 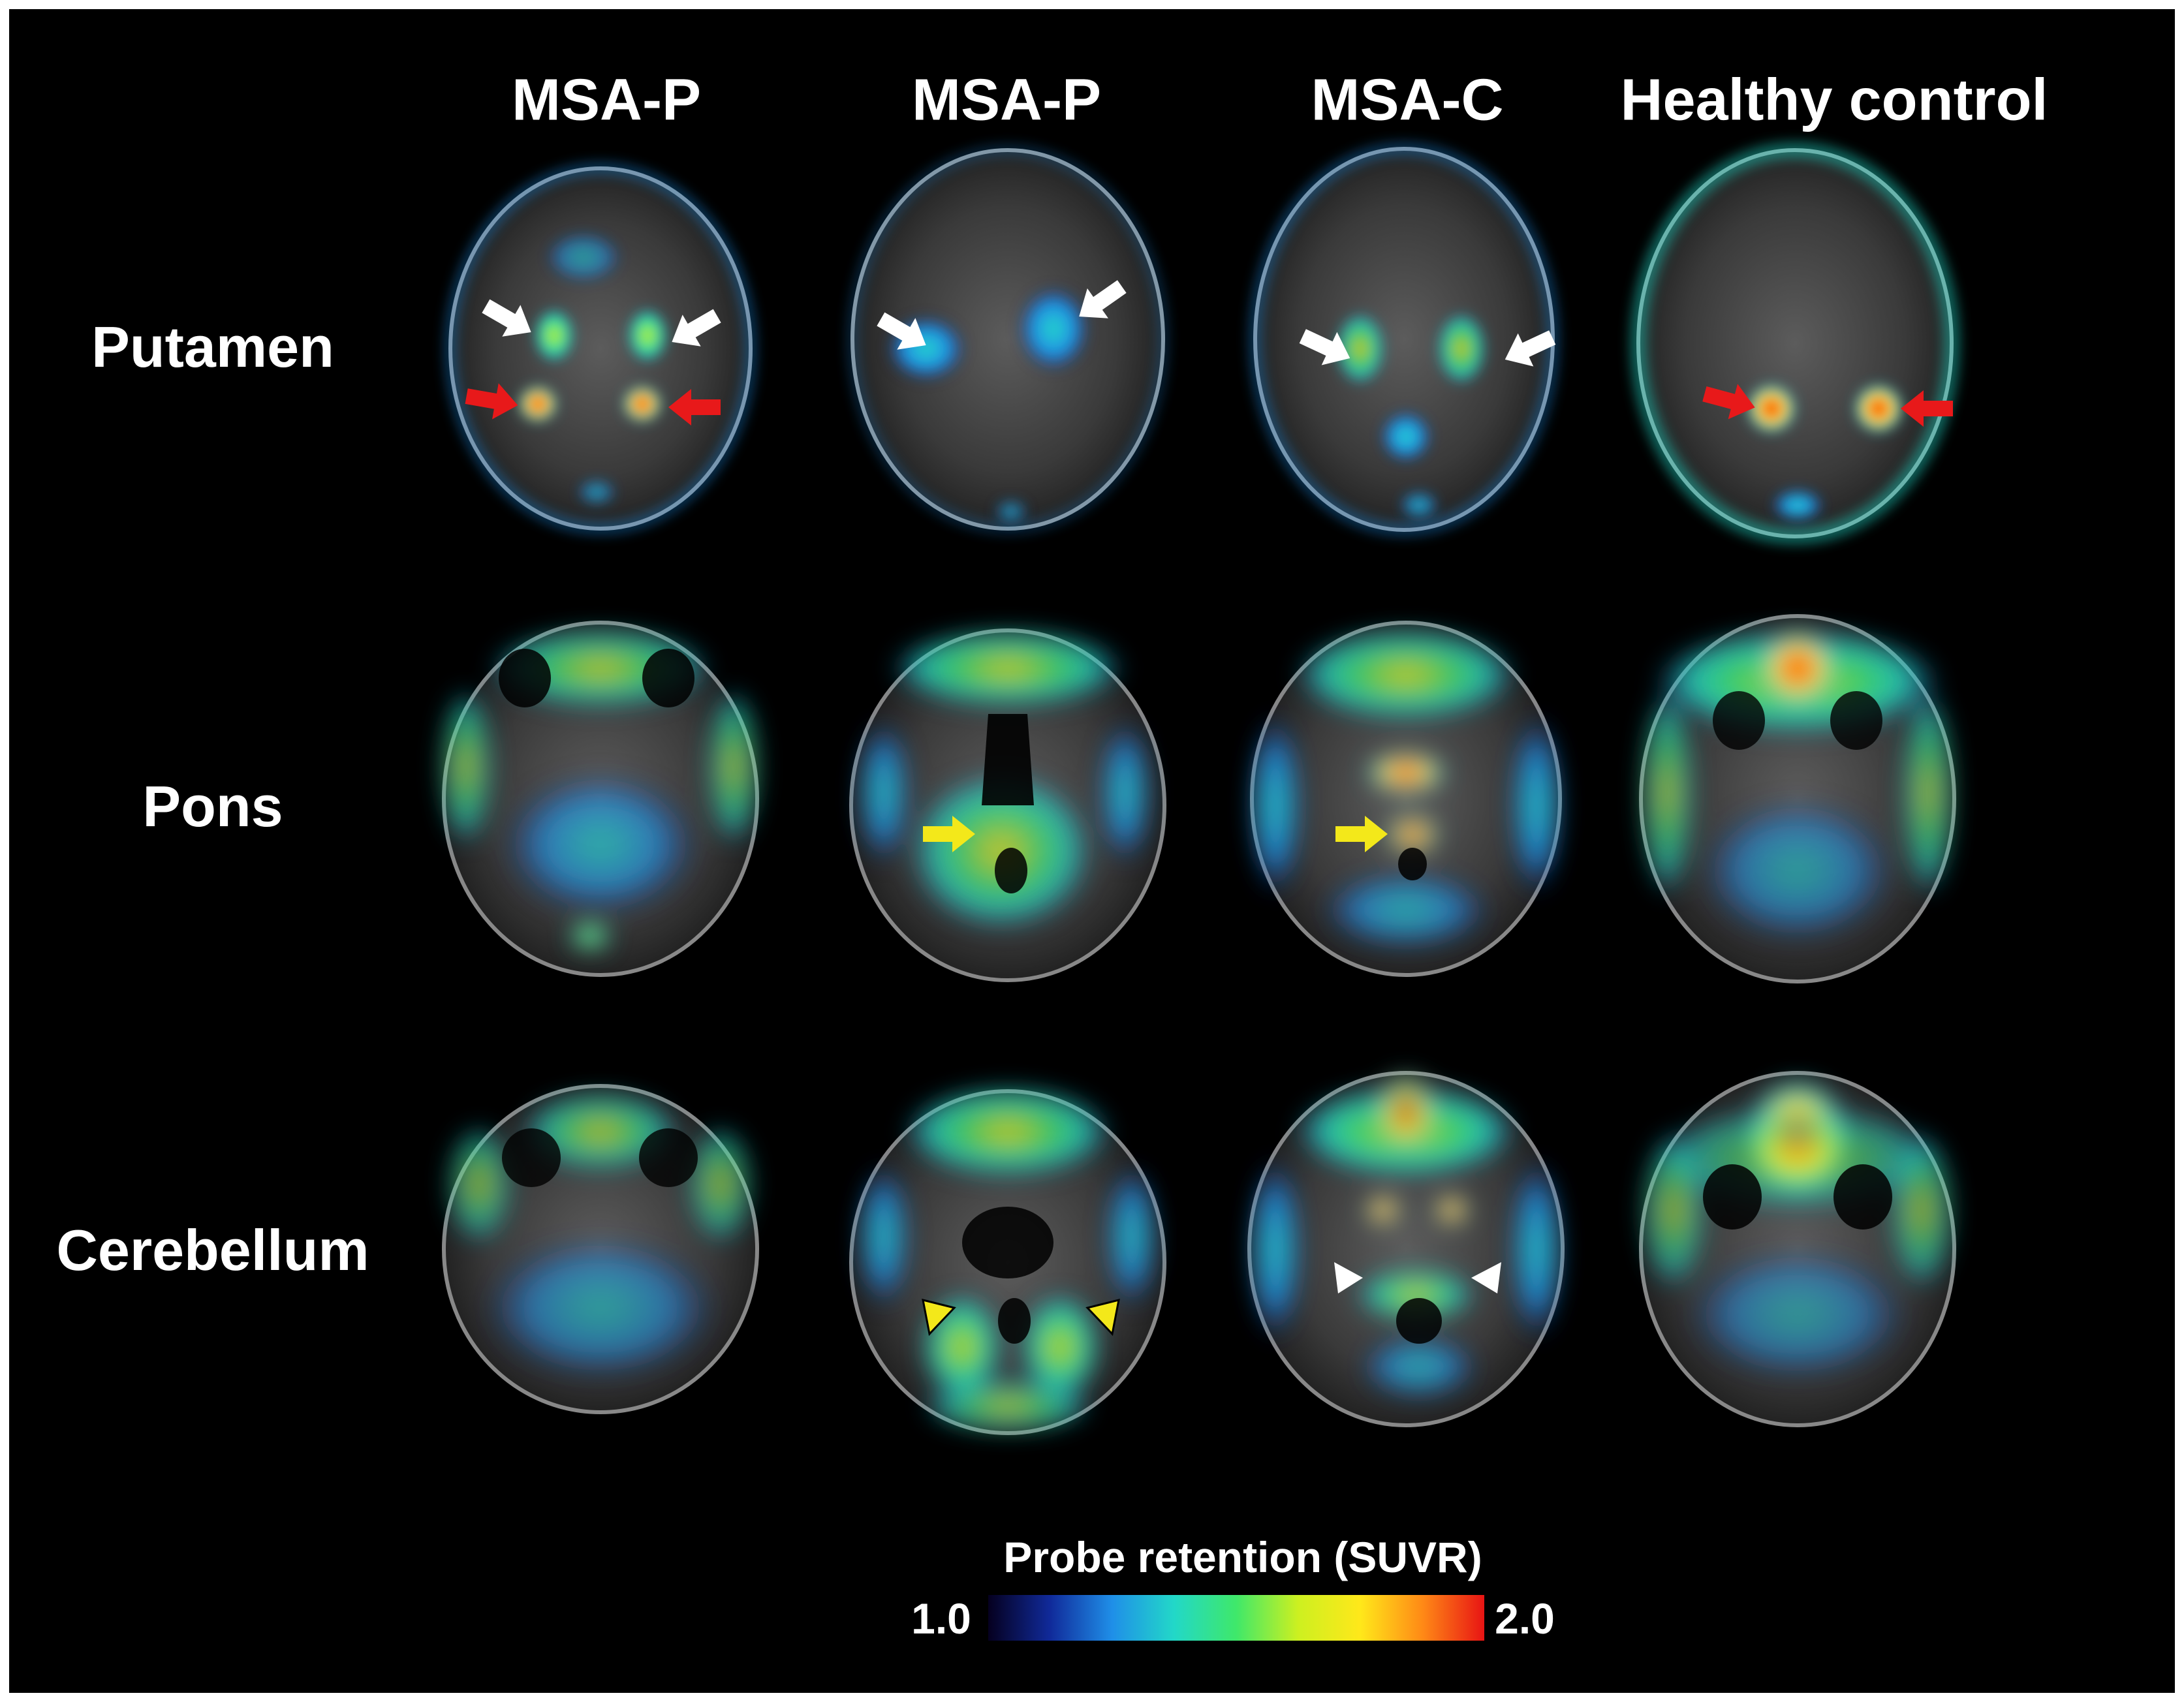 What do you see at coordinates (939, 1317) in the screenshot?
I see `arrowhead-yellow-cerebellum-msa-p-2-left` at bounding box center [939, 1317].